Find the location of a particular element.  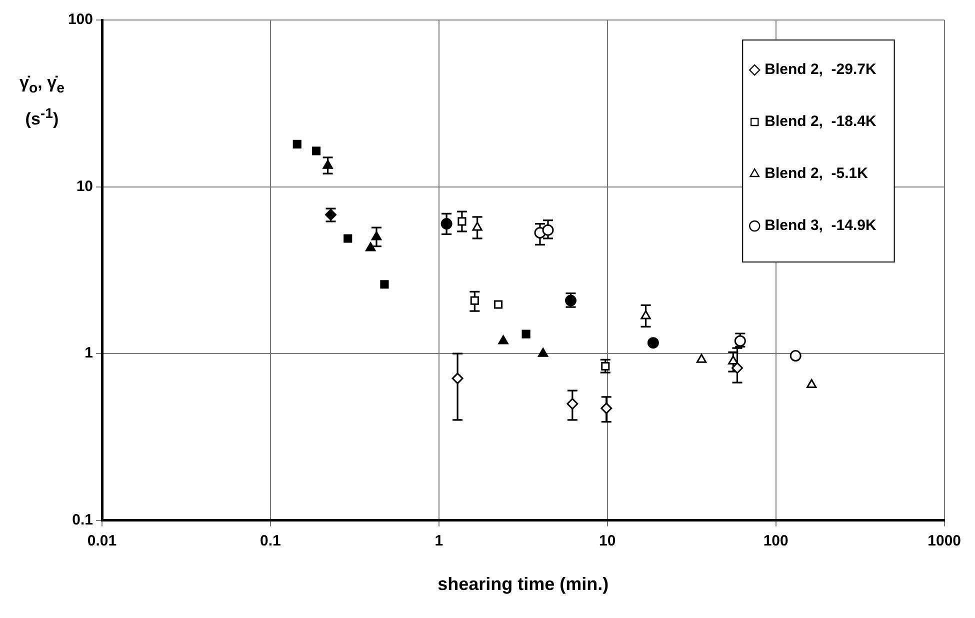

legend-label: Blend 3, -14.9K is located at coordinates (820, 225).